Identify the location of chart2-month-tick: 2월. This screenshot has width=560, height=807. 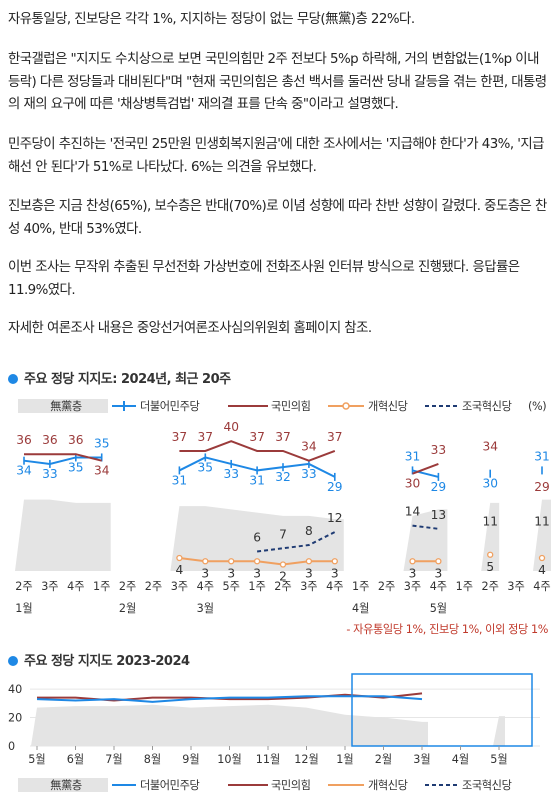
(383, 759).